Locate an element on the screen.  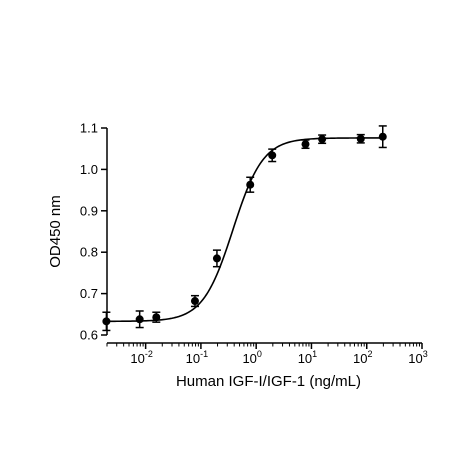
y-tick-label: 1.1 is located at coordinates (89, 128).